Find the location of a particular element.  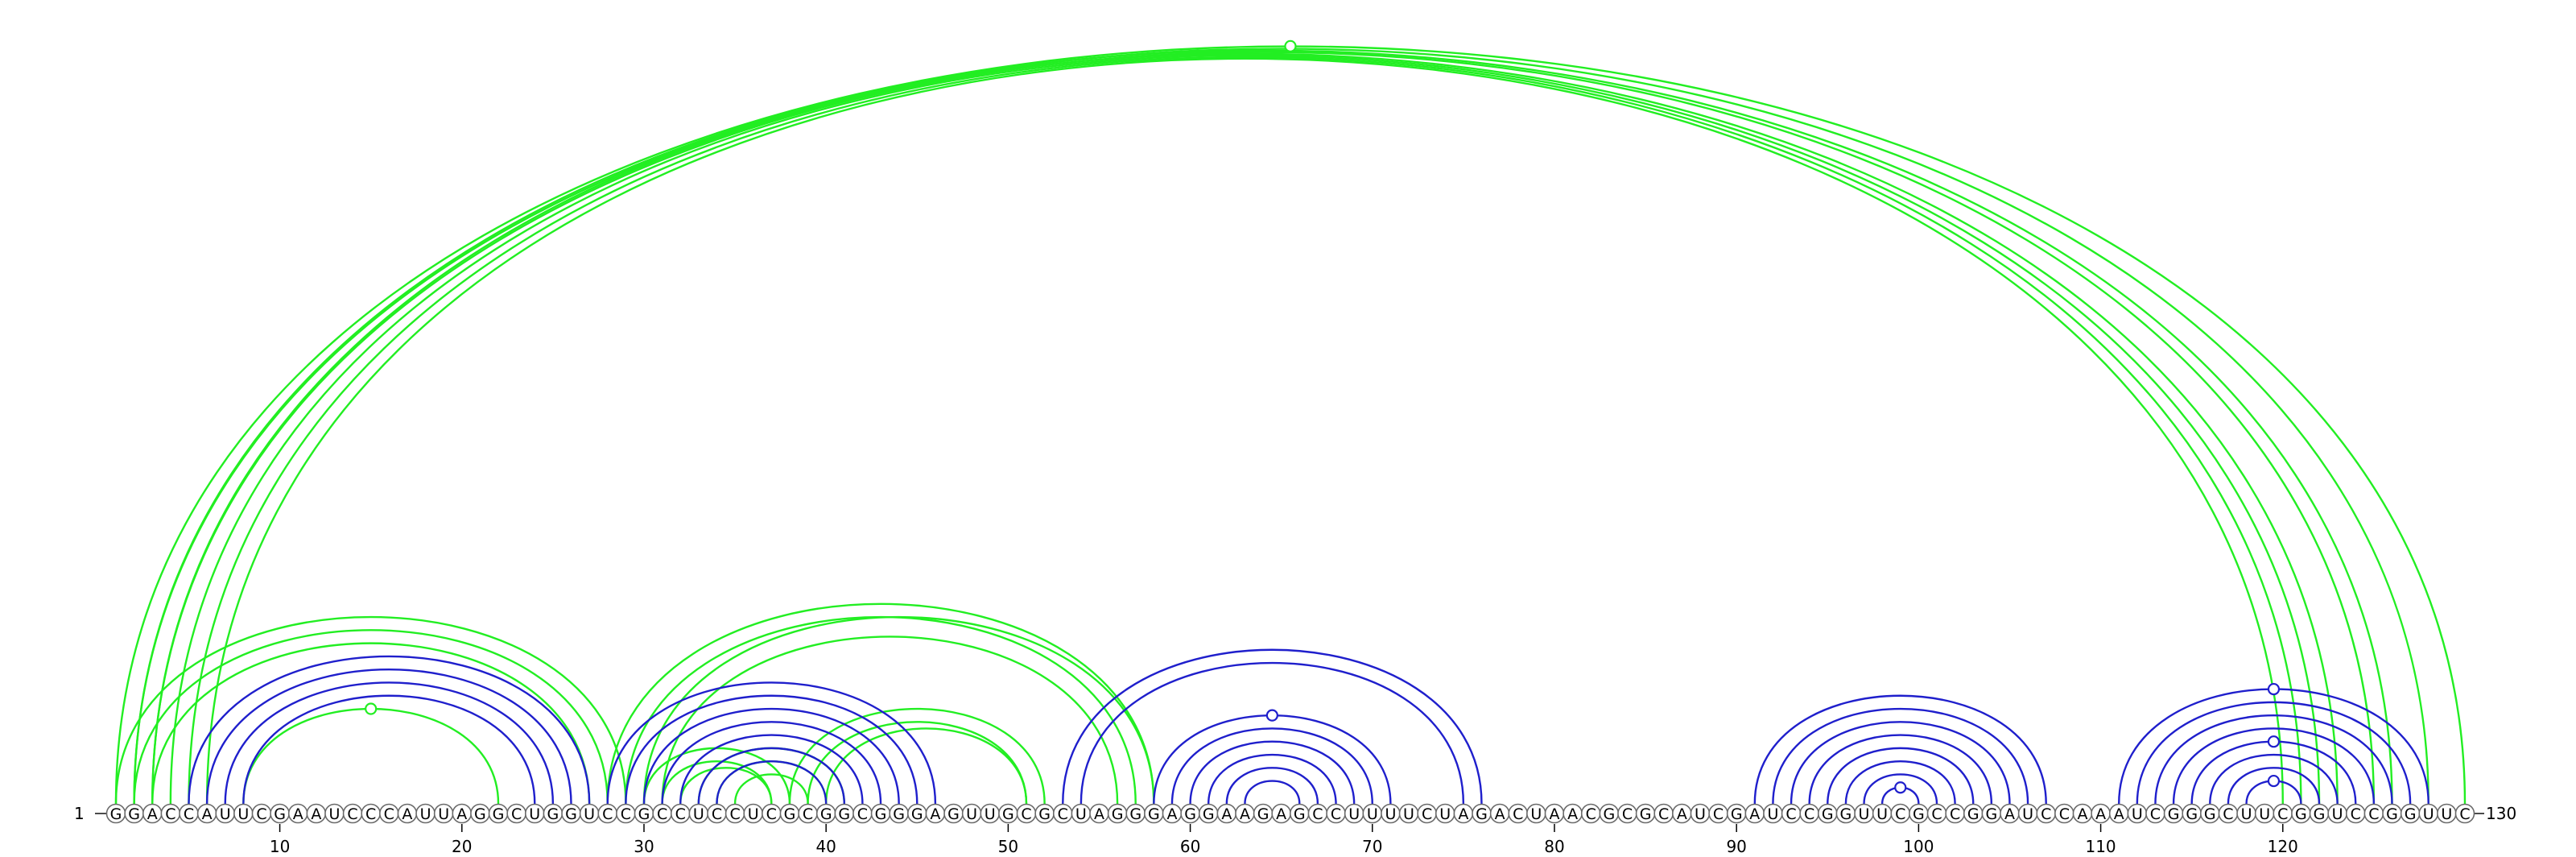

nucleotide-74: U is located at coordinates (1445, 813).